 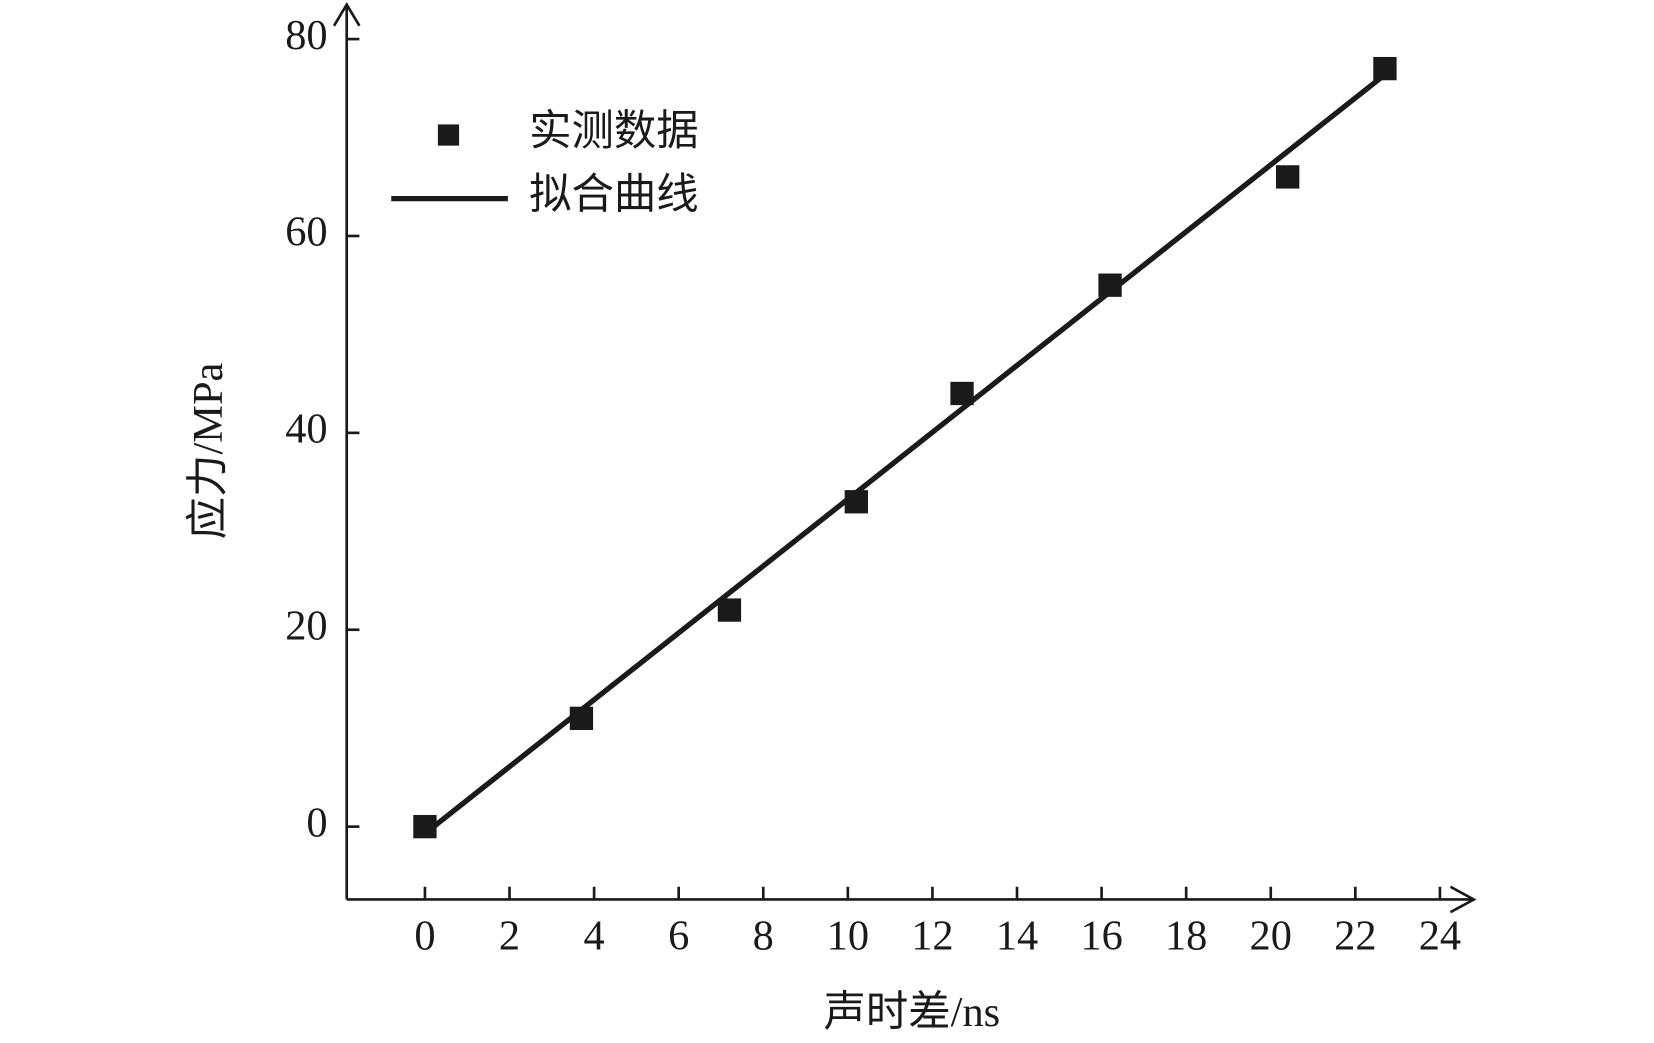 I want to click on y-tick-label: 40, so click(x=306, y=429).